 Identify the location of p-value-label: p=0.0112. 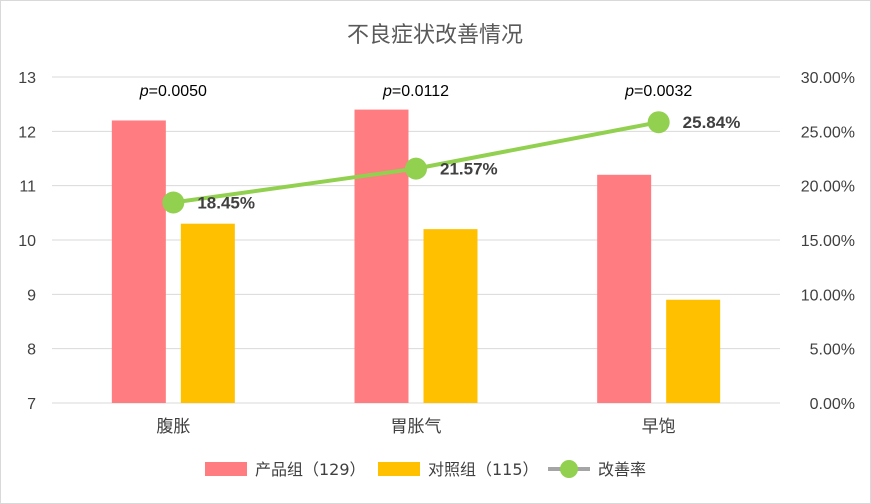
(415, 91).